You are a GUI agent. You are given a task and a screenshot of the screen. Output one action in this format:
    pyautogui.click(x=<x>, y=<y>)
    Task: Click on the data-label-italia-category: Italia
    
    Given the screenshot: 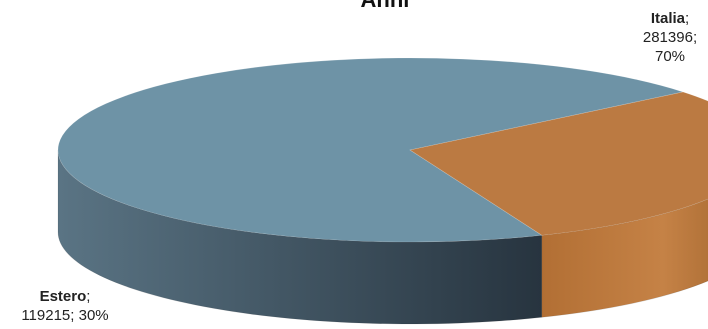 What is the action you would take?
    pyautogui.click(x=667, y=18)
    